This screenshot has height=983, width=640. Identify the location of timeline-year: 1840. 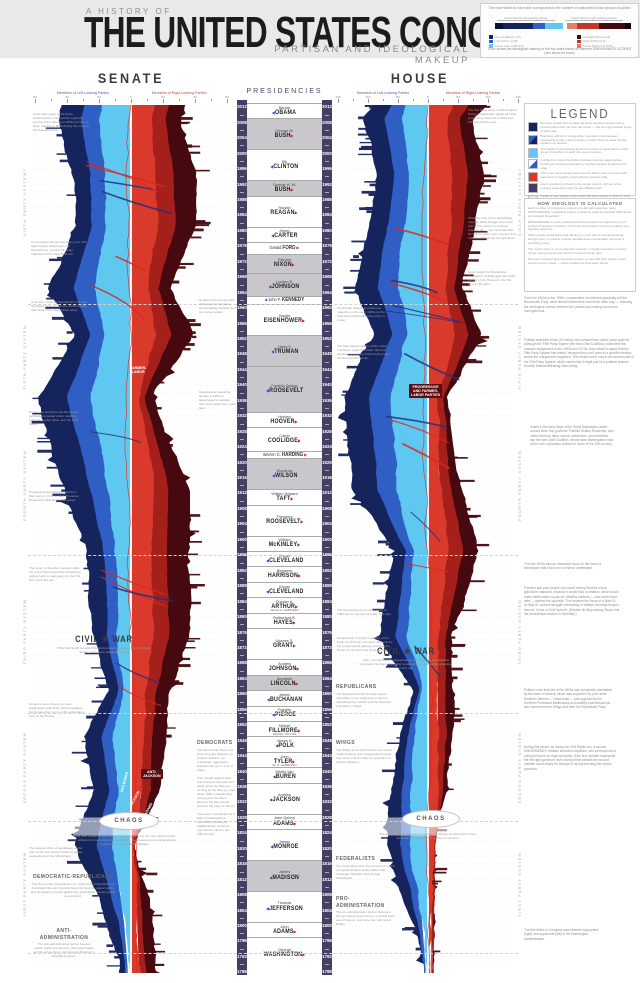
(327, 771).